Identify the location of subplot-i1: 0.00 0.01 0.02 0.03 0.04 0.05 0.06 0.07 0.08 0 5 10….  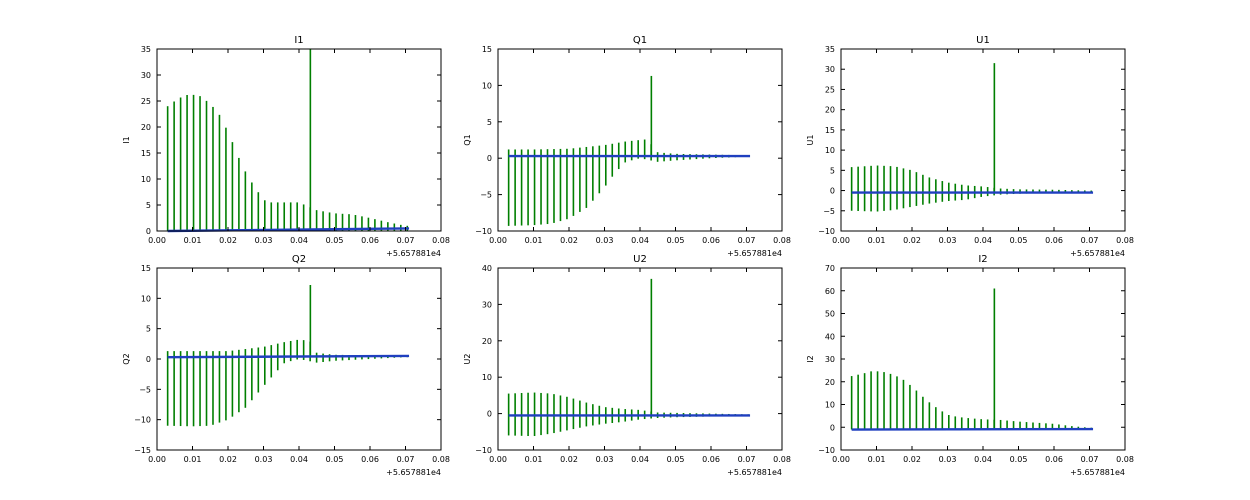
(286, 146).